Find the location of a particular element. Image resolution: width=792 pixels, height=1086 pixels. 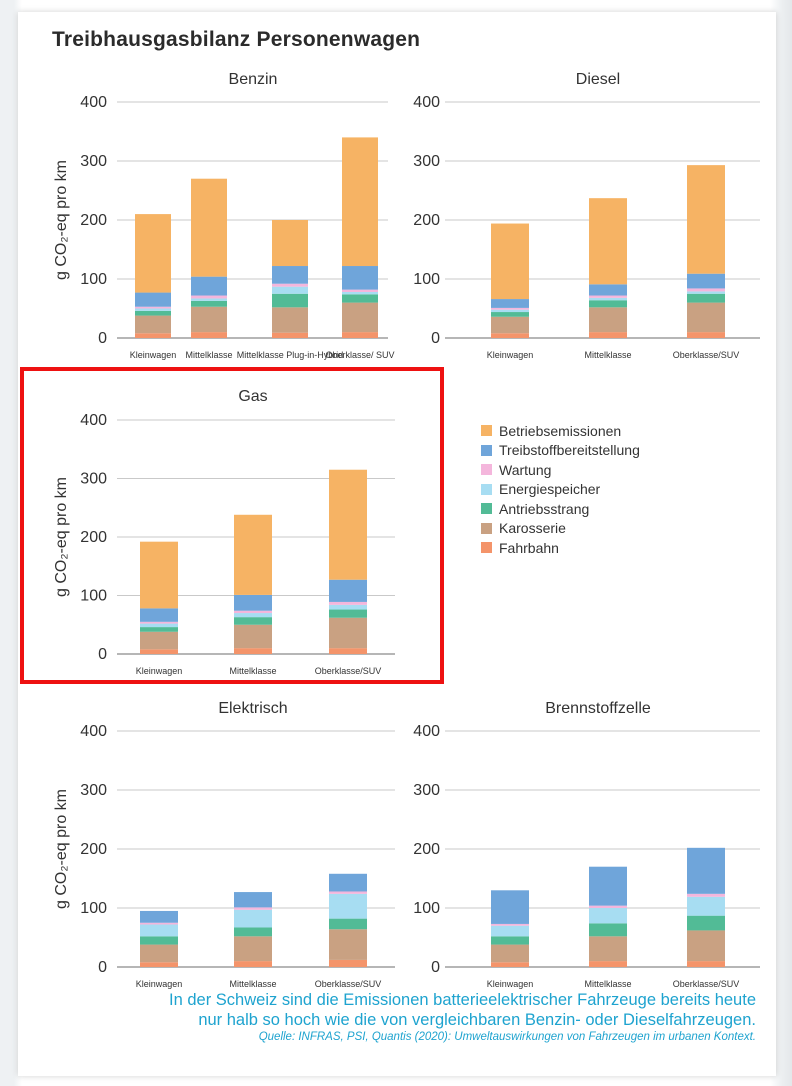

legend-item: Treibstoffbereitstellung is located at coordinates (560, 451).